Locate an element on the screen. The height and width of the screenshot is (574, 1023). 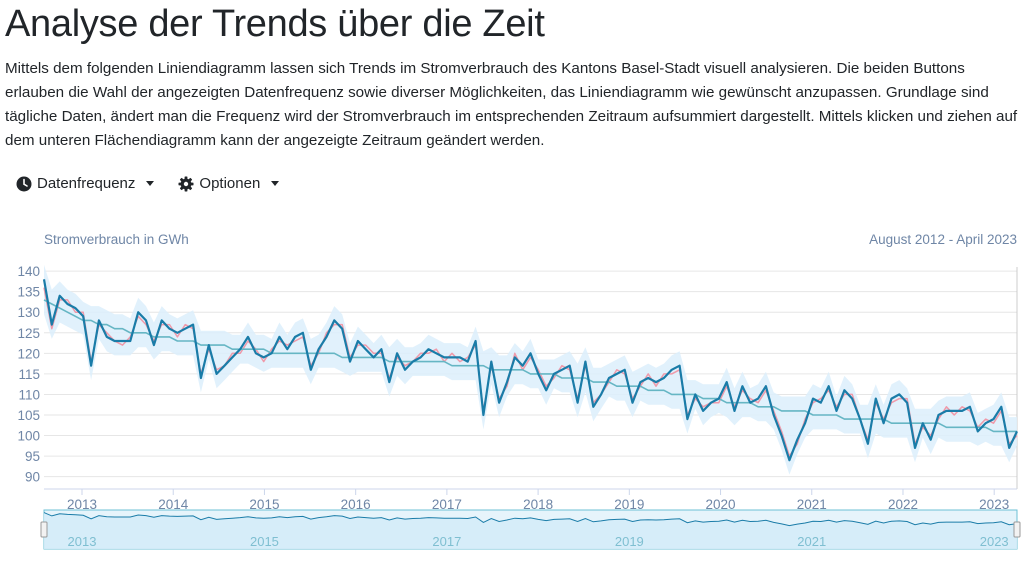
navigator-tick-label: 2017 is located at coordinates (446, 541).